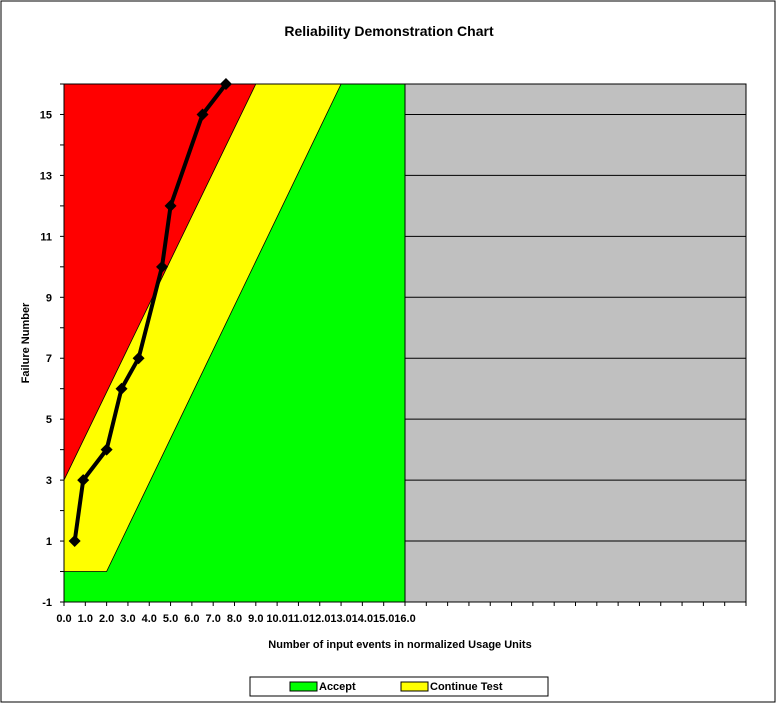  Describe the element at coordinates (49, 298) in the screenshot. I see `y-tick-label: 9` at that location.